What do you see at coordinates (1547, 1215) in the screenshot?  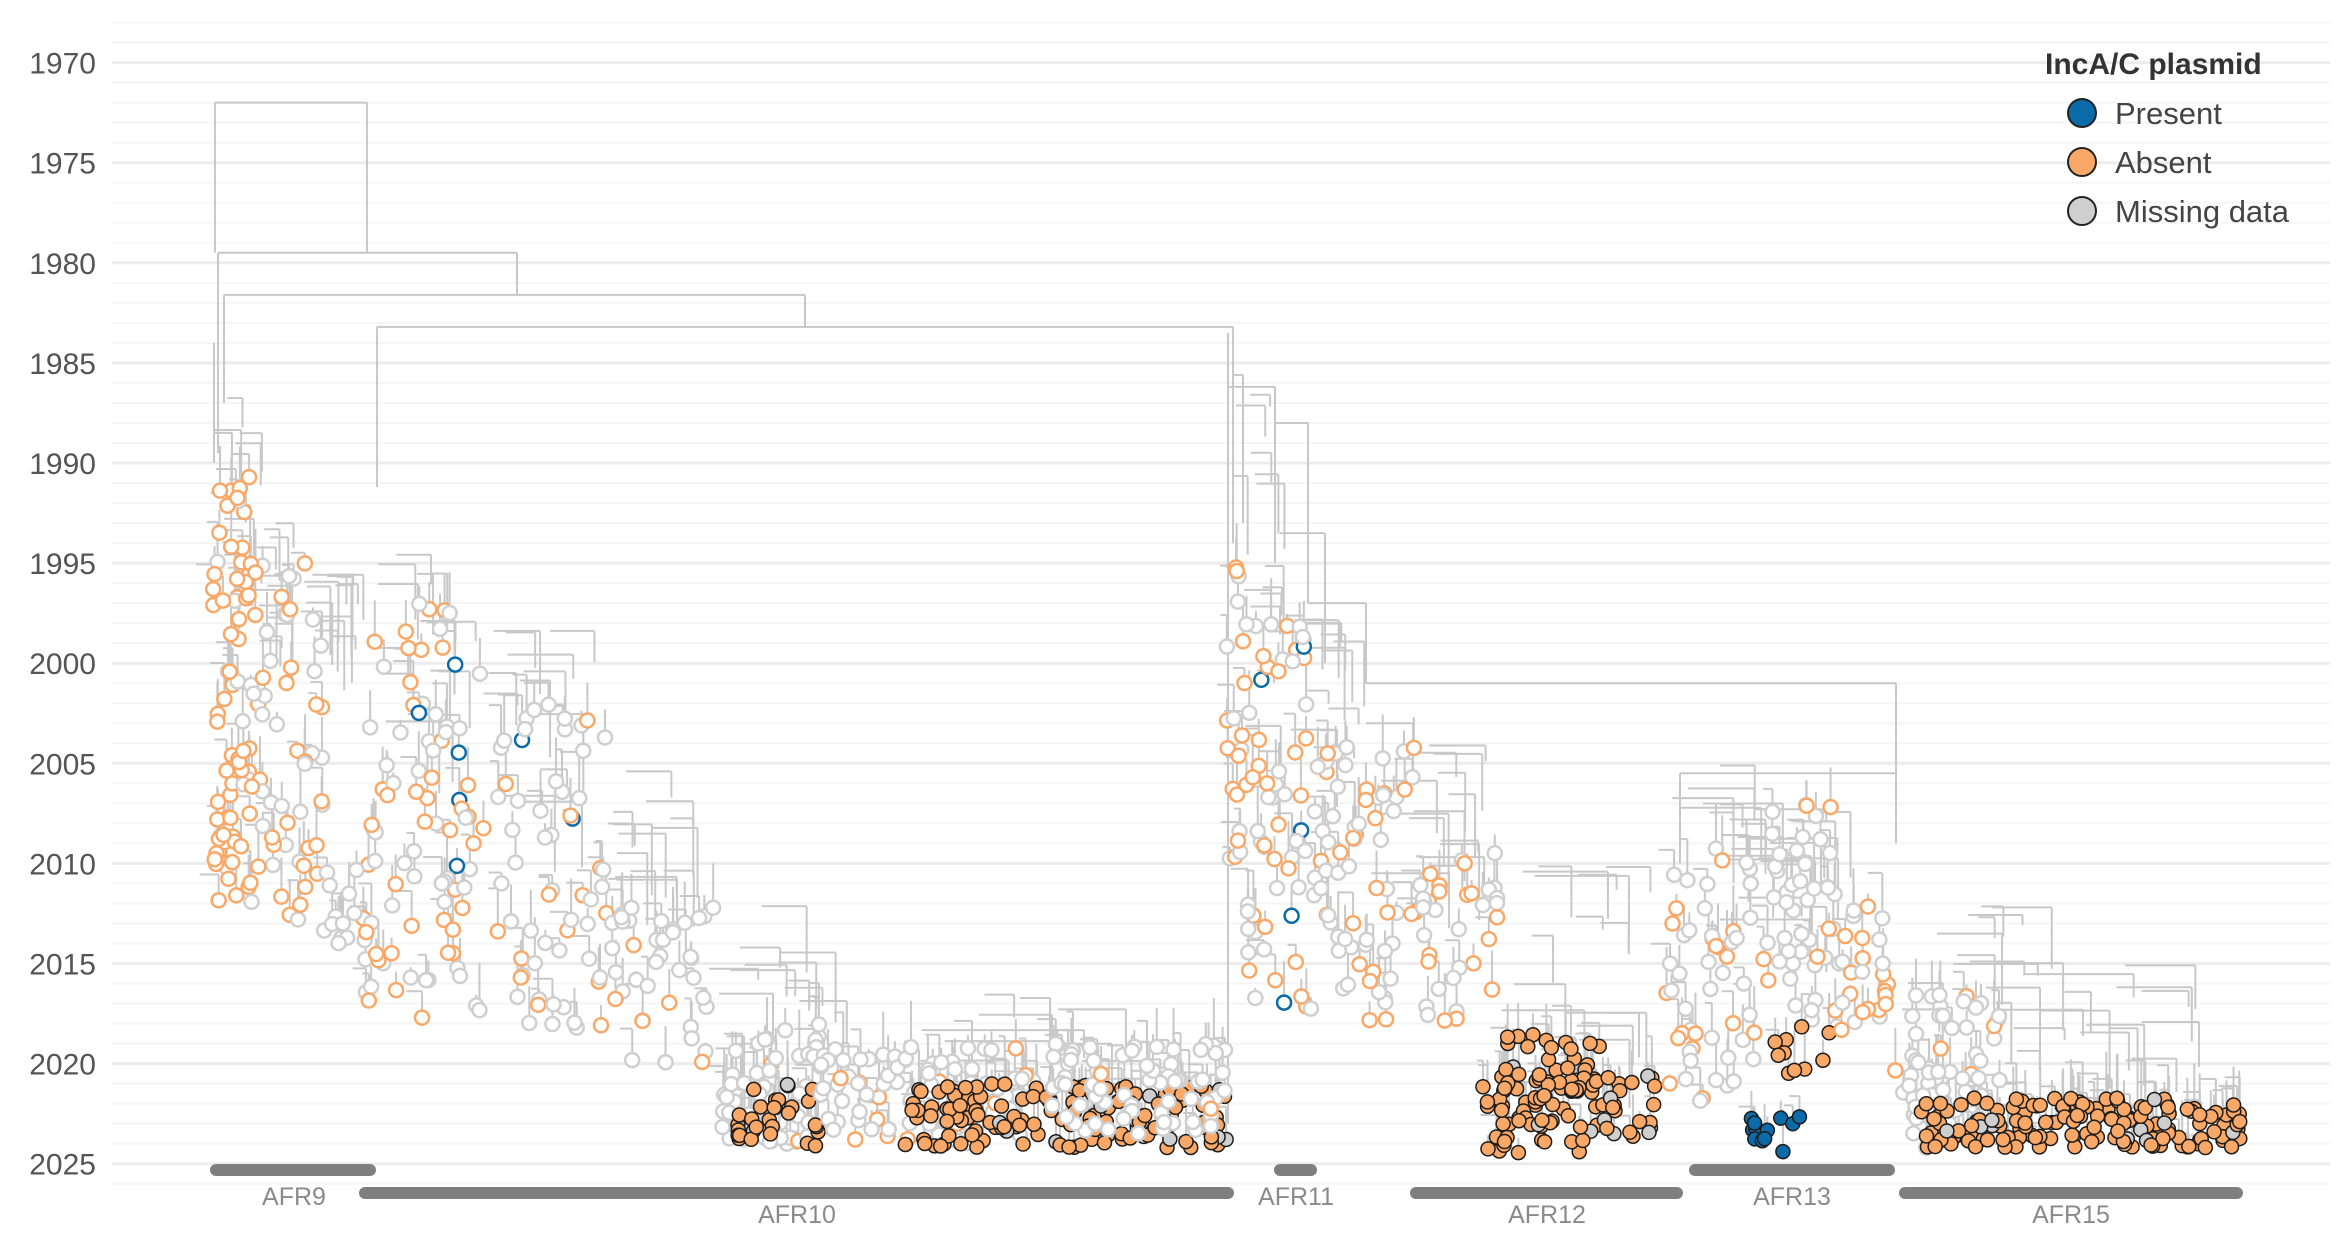 I see `clade-label: AFR12` at bounding box center [1547, 1215].